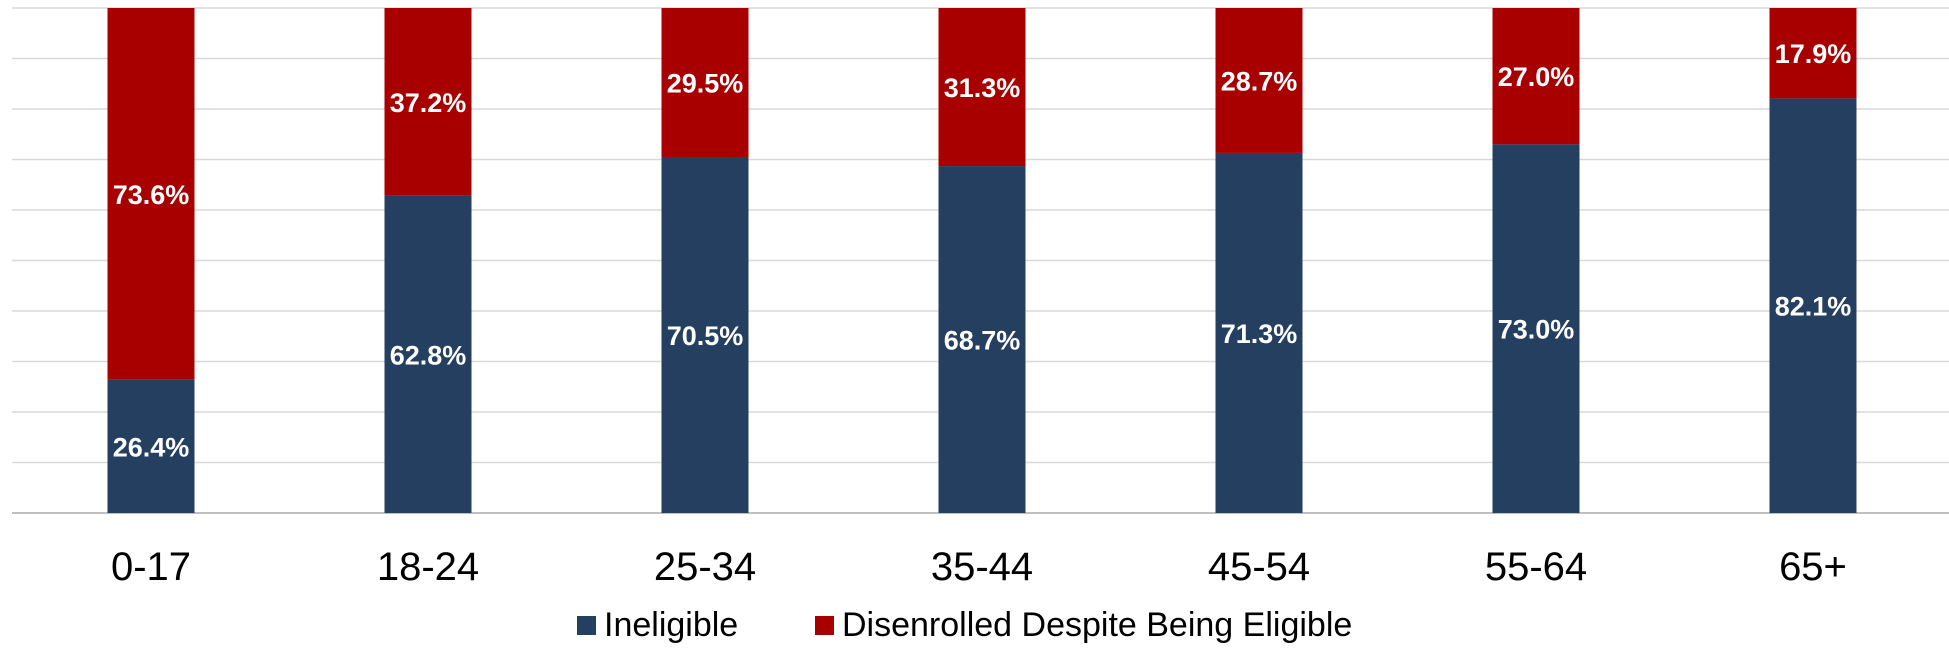 The width and height of the screenshot is (1949, 654). I want to click on data-label: 31.3%, so click(982, 88).